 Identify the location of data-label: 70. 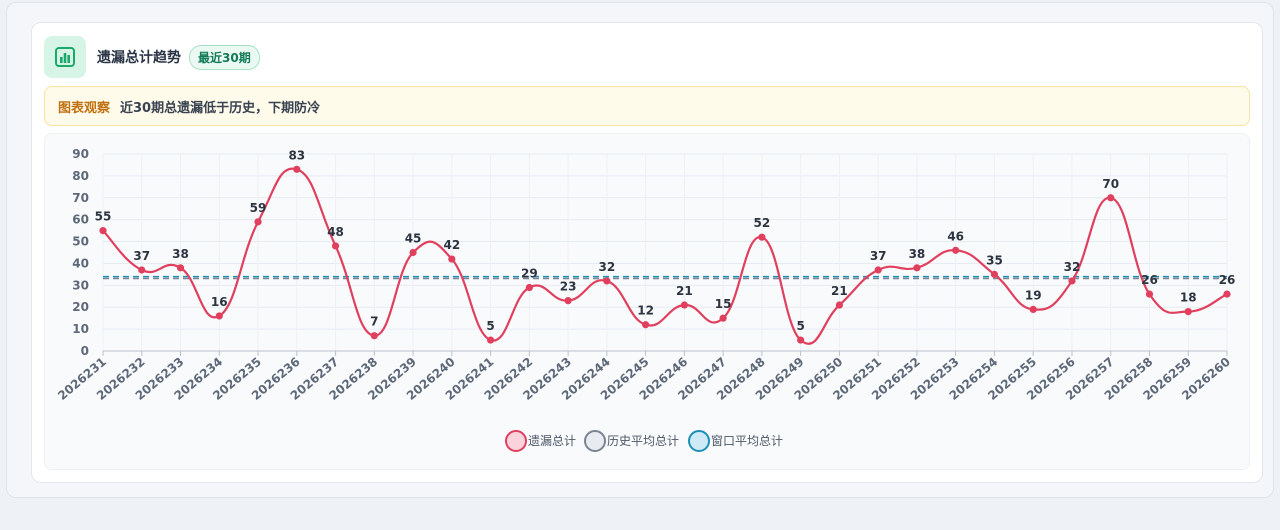
(1110, 184).